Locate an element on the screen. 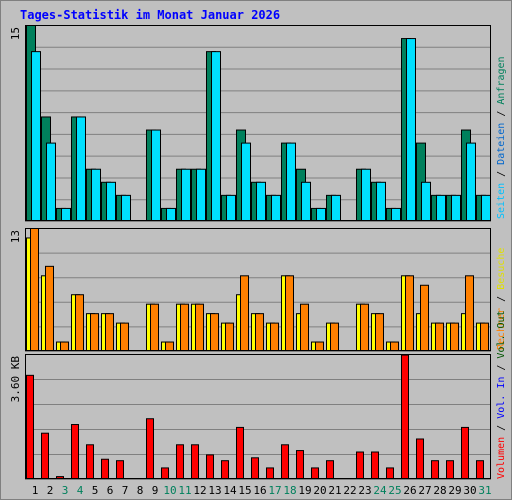 This screenshot has width=512, height=501. legend-item: Anfragen is located at coordinates (501, 80).